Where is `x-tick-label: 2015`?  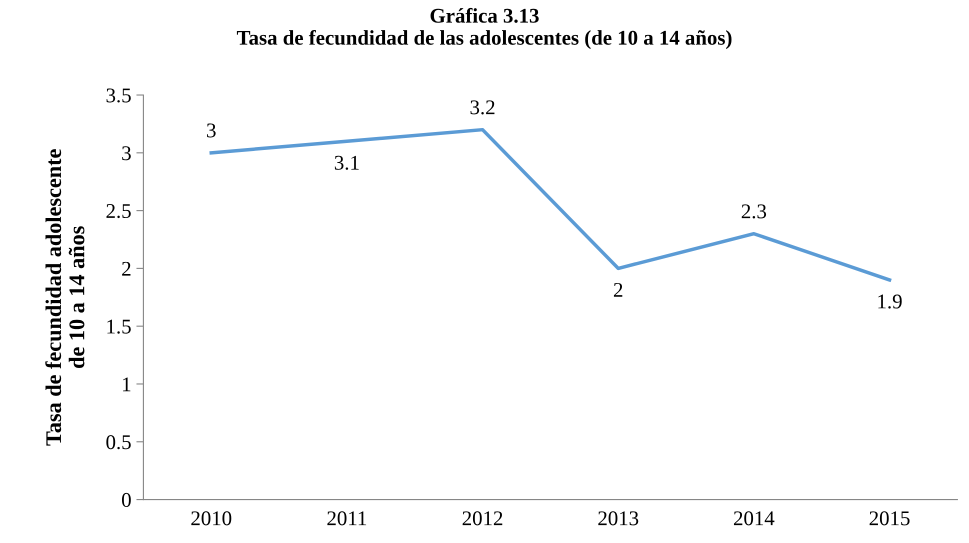
x-tick-label: 2015 is located at coordinates (890, 518).